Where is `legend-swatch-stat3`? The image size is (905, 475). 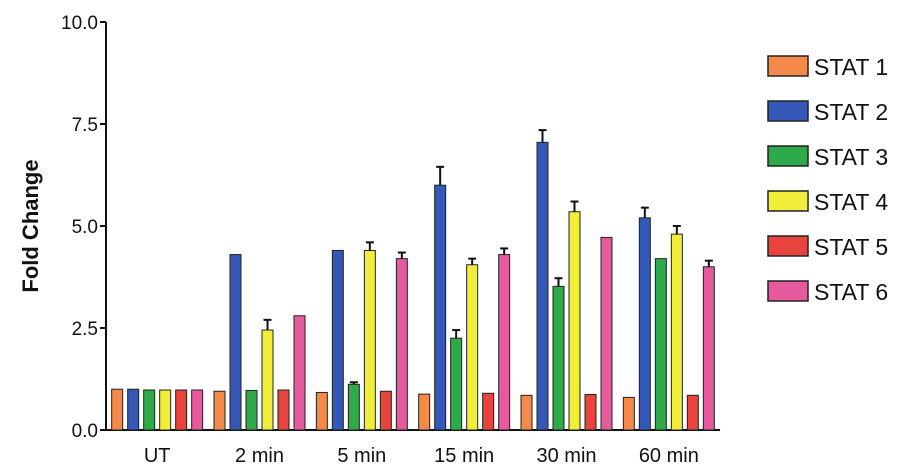 legend-swatch-stat3 is located at coordinates (788, 156).